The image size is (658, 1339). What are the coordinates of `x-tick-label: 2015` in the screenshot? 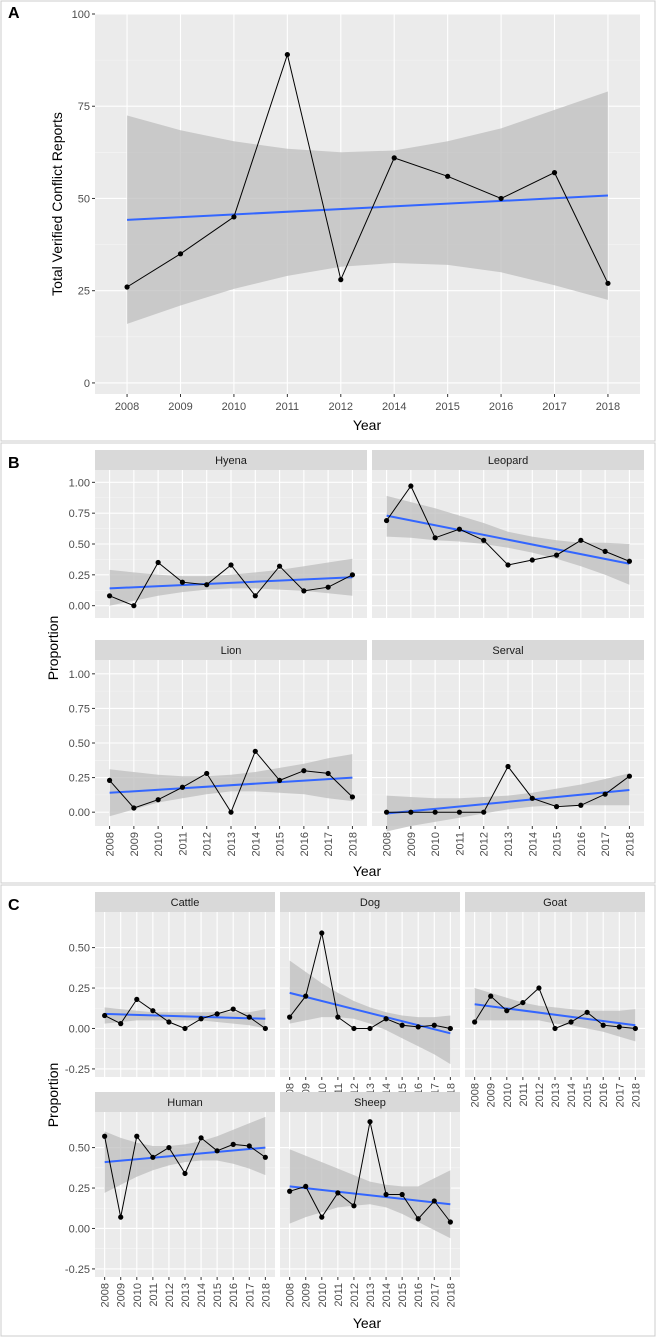 It's located at (218, 1295).